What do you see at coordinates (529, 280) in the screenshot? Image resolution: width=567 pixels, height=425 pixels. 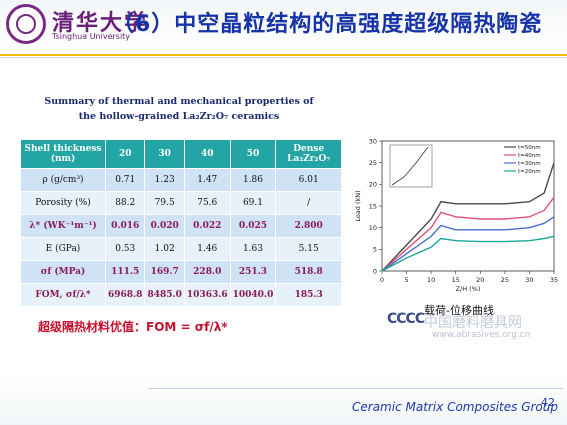 I see `x-tick-label: 30` at bounding box center [529, 280].